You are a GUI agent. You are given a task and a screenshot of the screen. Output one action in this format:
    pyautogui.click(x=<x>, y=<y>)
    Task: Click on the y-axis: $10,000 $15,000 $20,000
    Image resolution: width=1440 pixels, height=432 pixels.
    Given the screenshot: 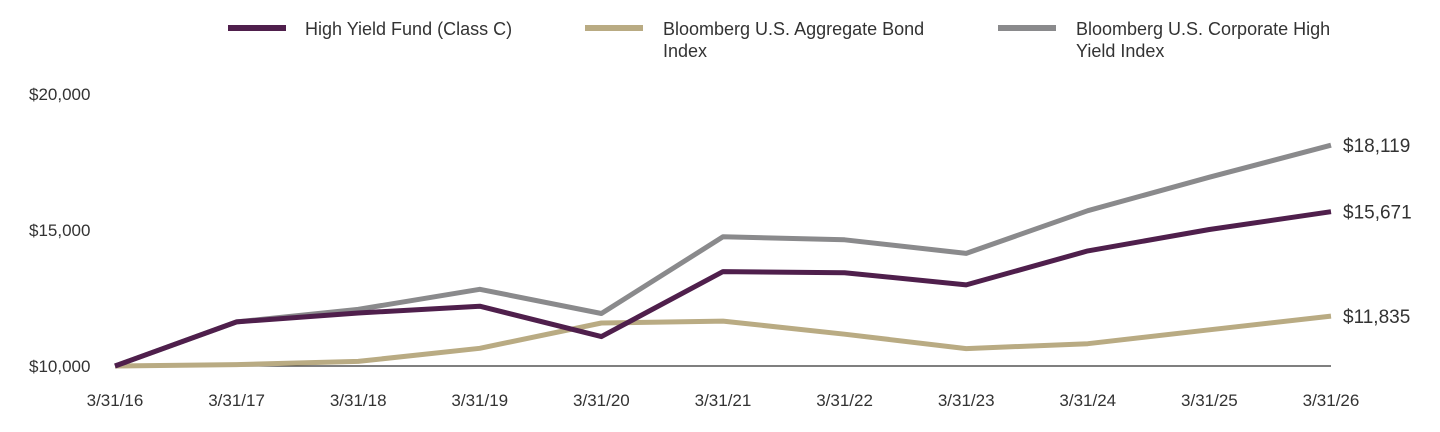 What is the action you would take?
    pyautogui.click(x=59, y=230)
    